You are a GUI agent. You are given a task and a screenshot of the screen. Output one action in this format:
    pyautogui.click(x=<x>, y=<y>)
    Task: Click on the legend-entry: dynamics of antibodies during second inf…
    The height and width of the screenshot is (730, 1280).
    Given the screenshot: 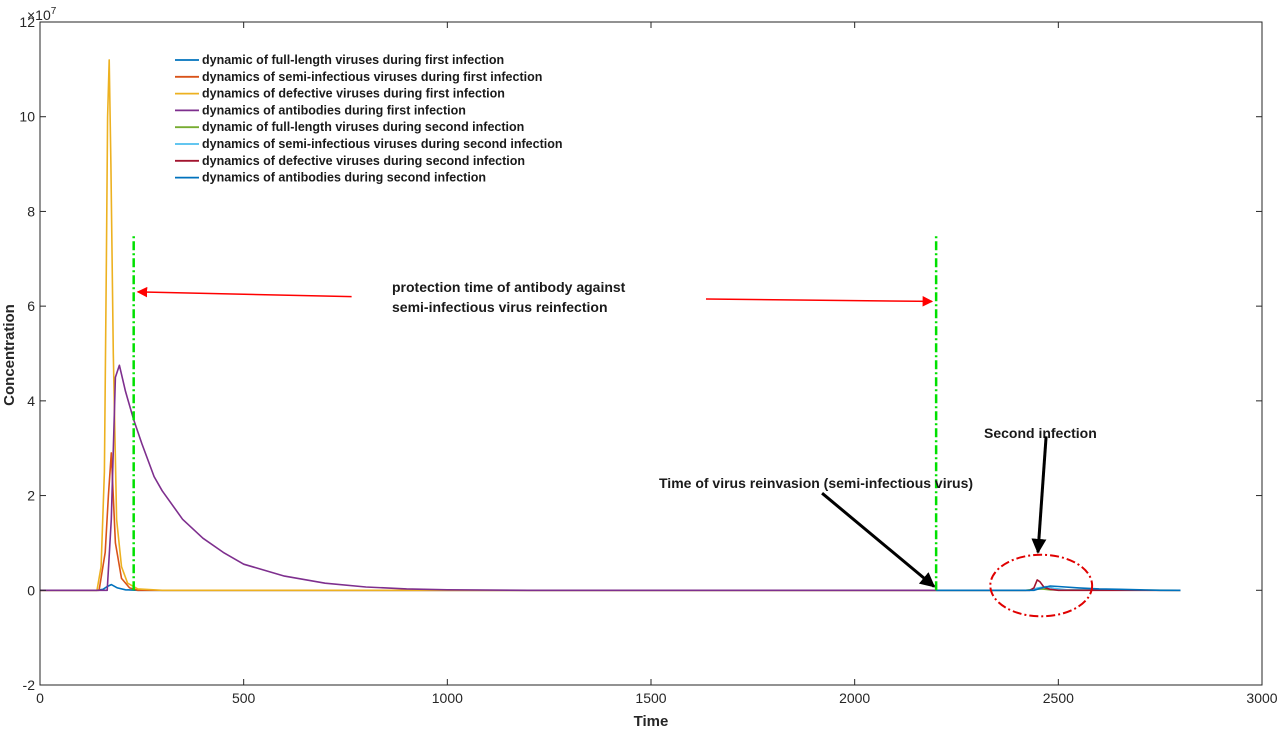 What is the action you would take?
    pyautogui.click(x=344, y=178)
    